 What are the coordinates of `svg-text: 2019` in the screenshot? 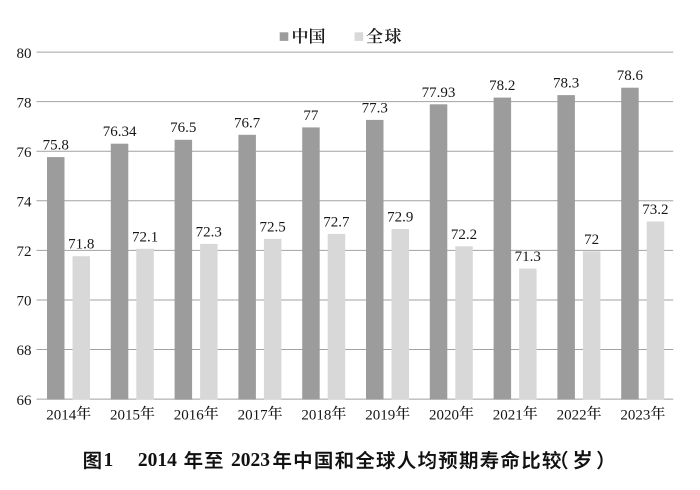 It's located at (380, 416).